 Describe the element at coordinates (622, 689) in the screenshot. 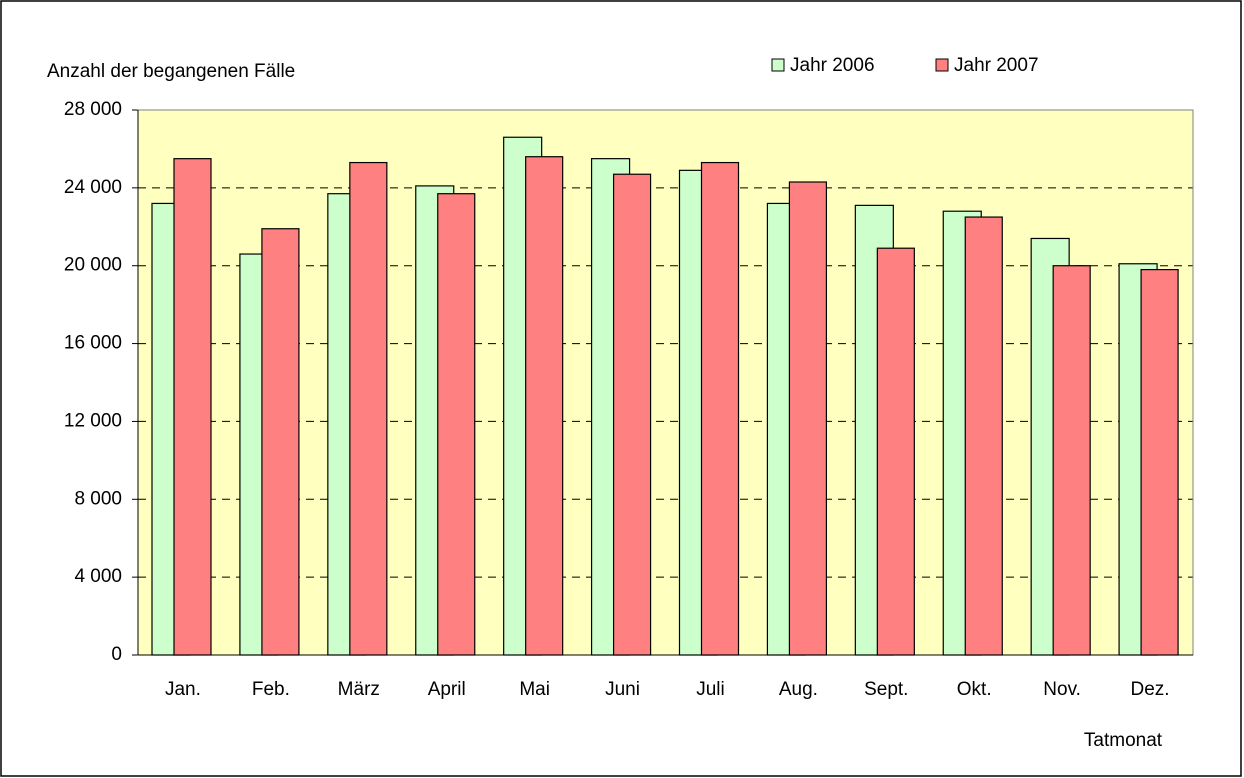

I see `x-tick-label: Juni` at that location.